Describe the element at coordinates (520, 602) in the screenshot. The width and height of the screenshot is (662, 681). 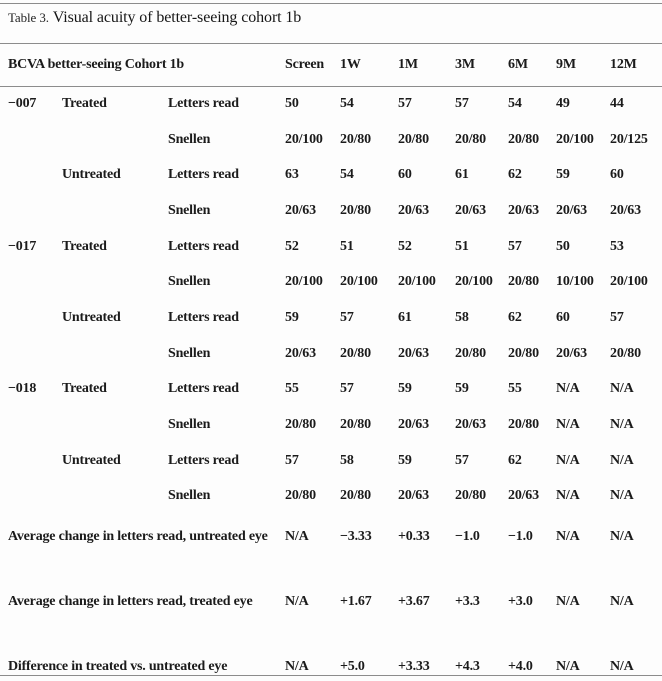
I see `value-cell: +3.0` at that location.